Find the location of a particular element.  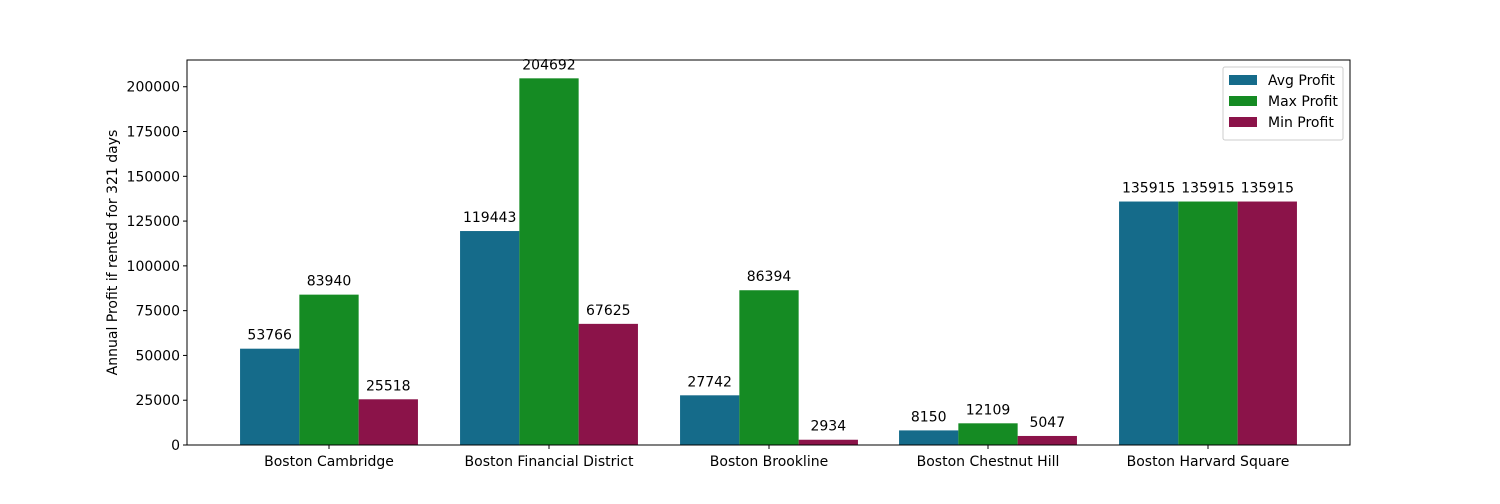

data-label: 27742 is located at coordinates (709, 382).